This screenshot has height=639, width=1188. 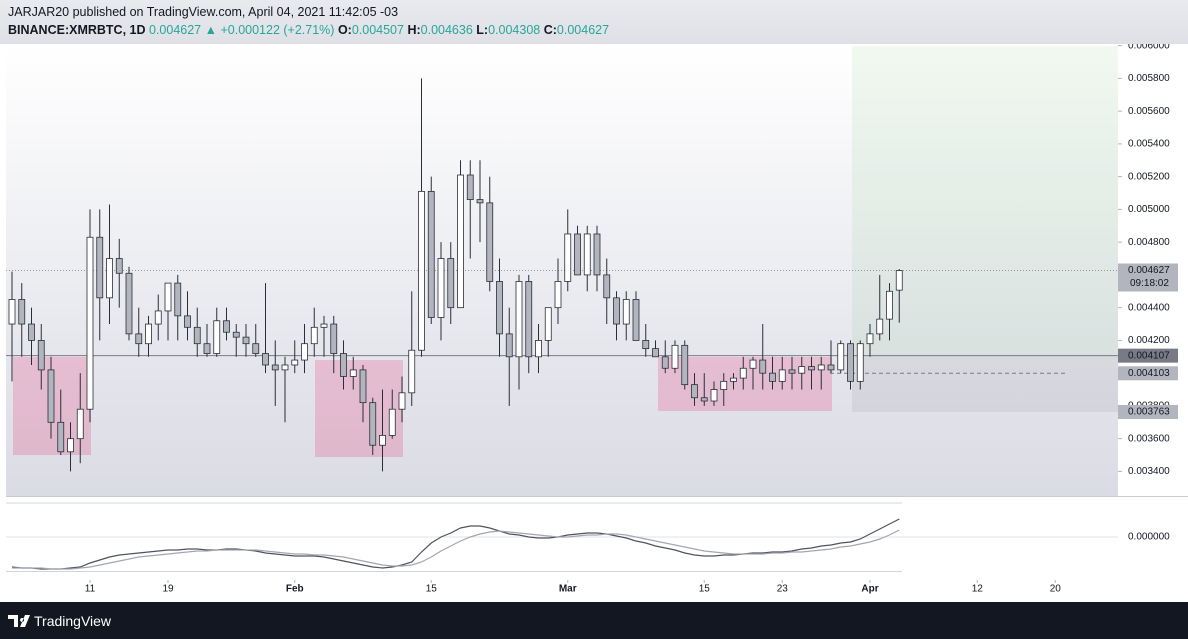 What do you see at coordinates (3, 323) in the screenshot?
I see `left-margin` at bounding box center [3, 323].